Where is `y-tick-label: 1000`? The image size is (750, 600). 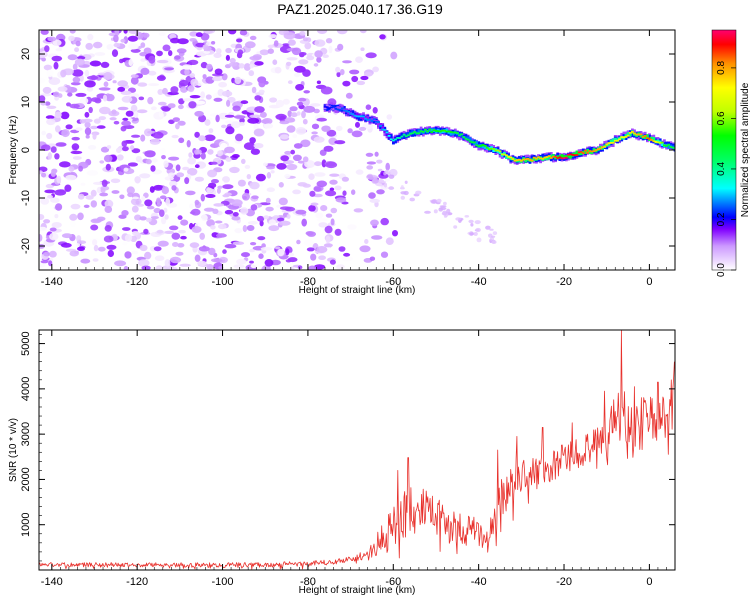
y-tick-label: 1000 is located at coordinates (26, 524).